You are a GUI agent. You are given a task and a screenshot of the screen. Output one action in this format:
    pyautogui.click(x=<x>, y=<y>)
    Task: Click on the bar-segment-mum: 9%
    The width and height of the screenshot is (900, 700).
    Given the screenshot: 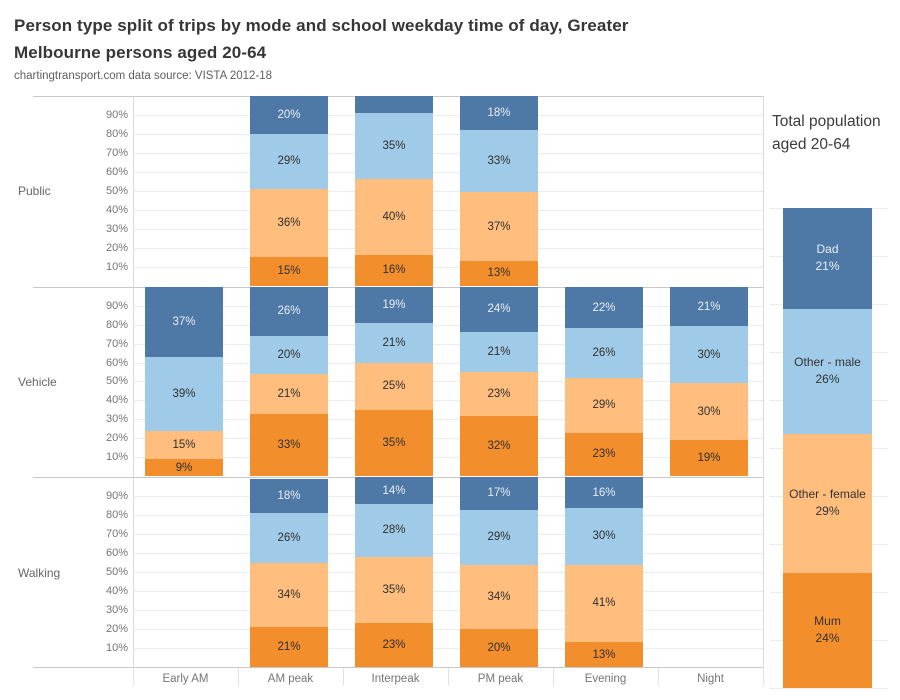 What is the action you would take?
    pyautogui.click(x=184, y=468)
    